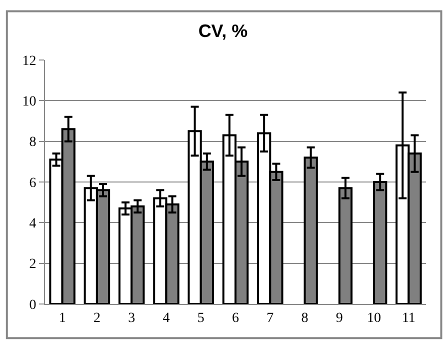  What do you see at coordinates (374, 318) in the screenshot?
I see `x-tick-label: 10` at bounding box center [374, 318].